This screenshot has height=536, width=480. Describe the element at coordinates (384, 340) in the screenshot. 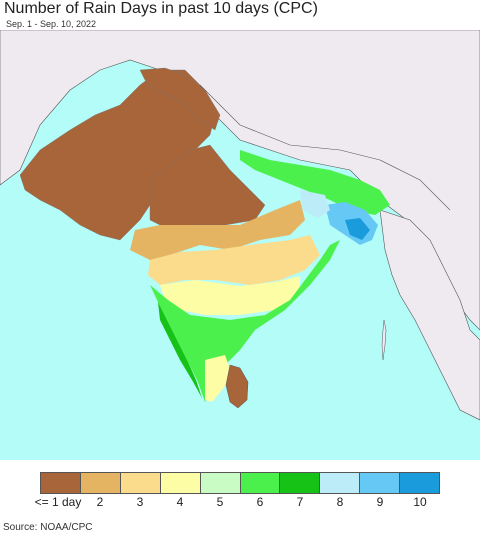

I see `andaman-islands` at that location.